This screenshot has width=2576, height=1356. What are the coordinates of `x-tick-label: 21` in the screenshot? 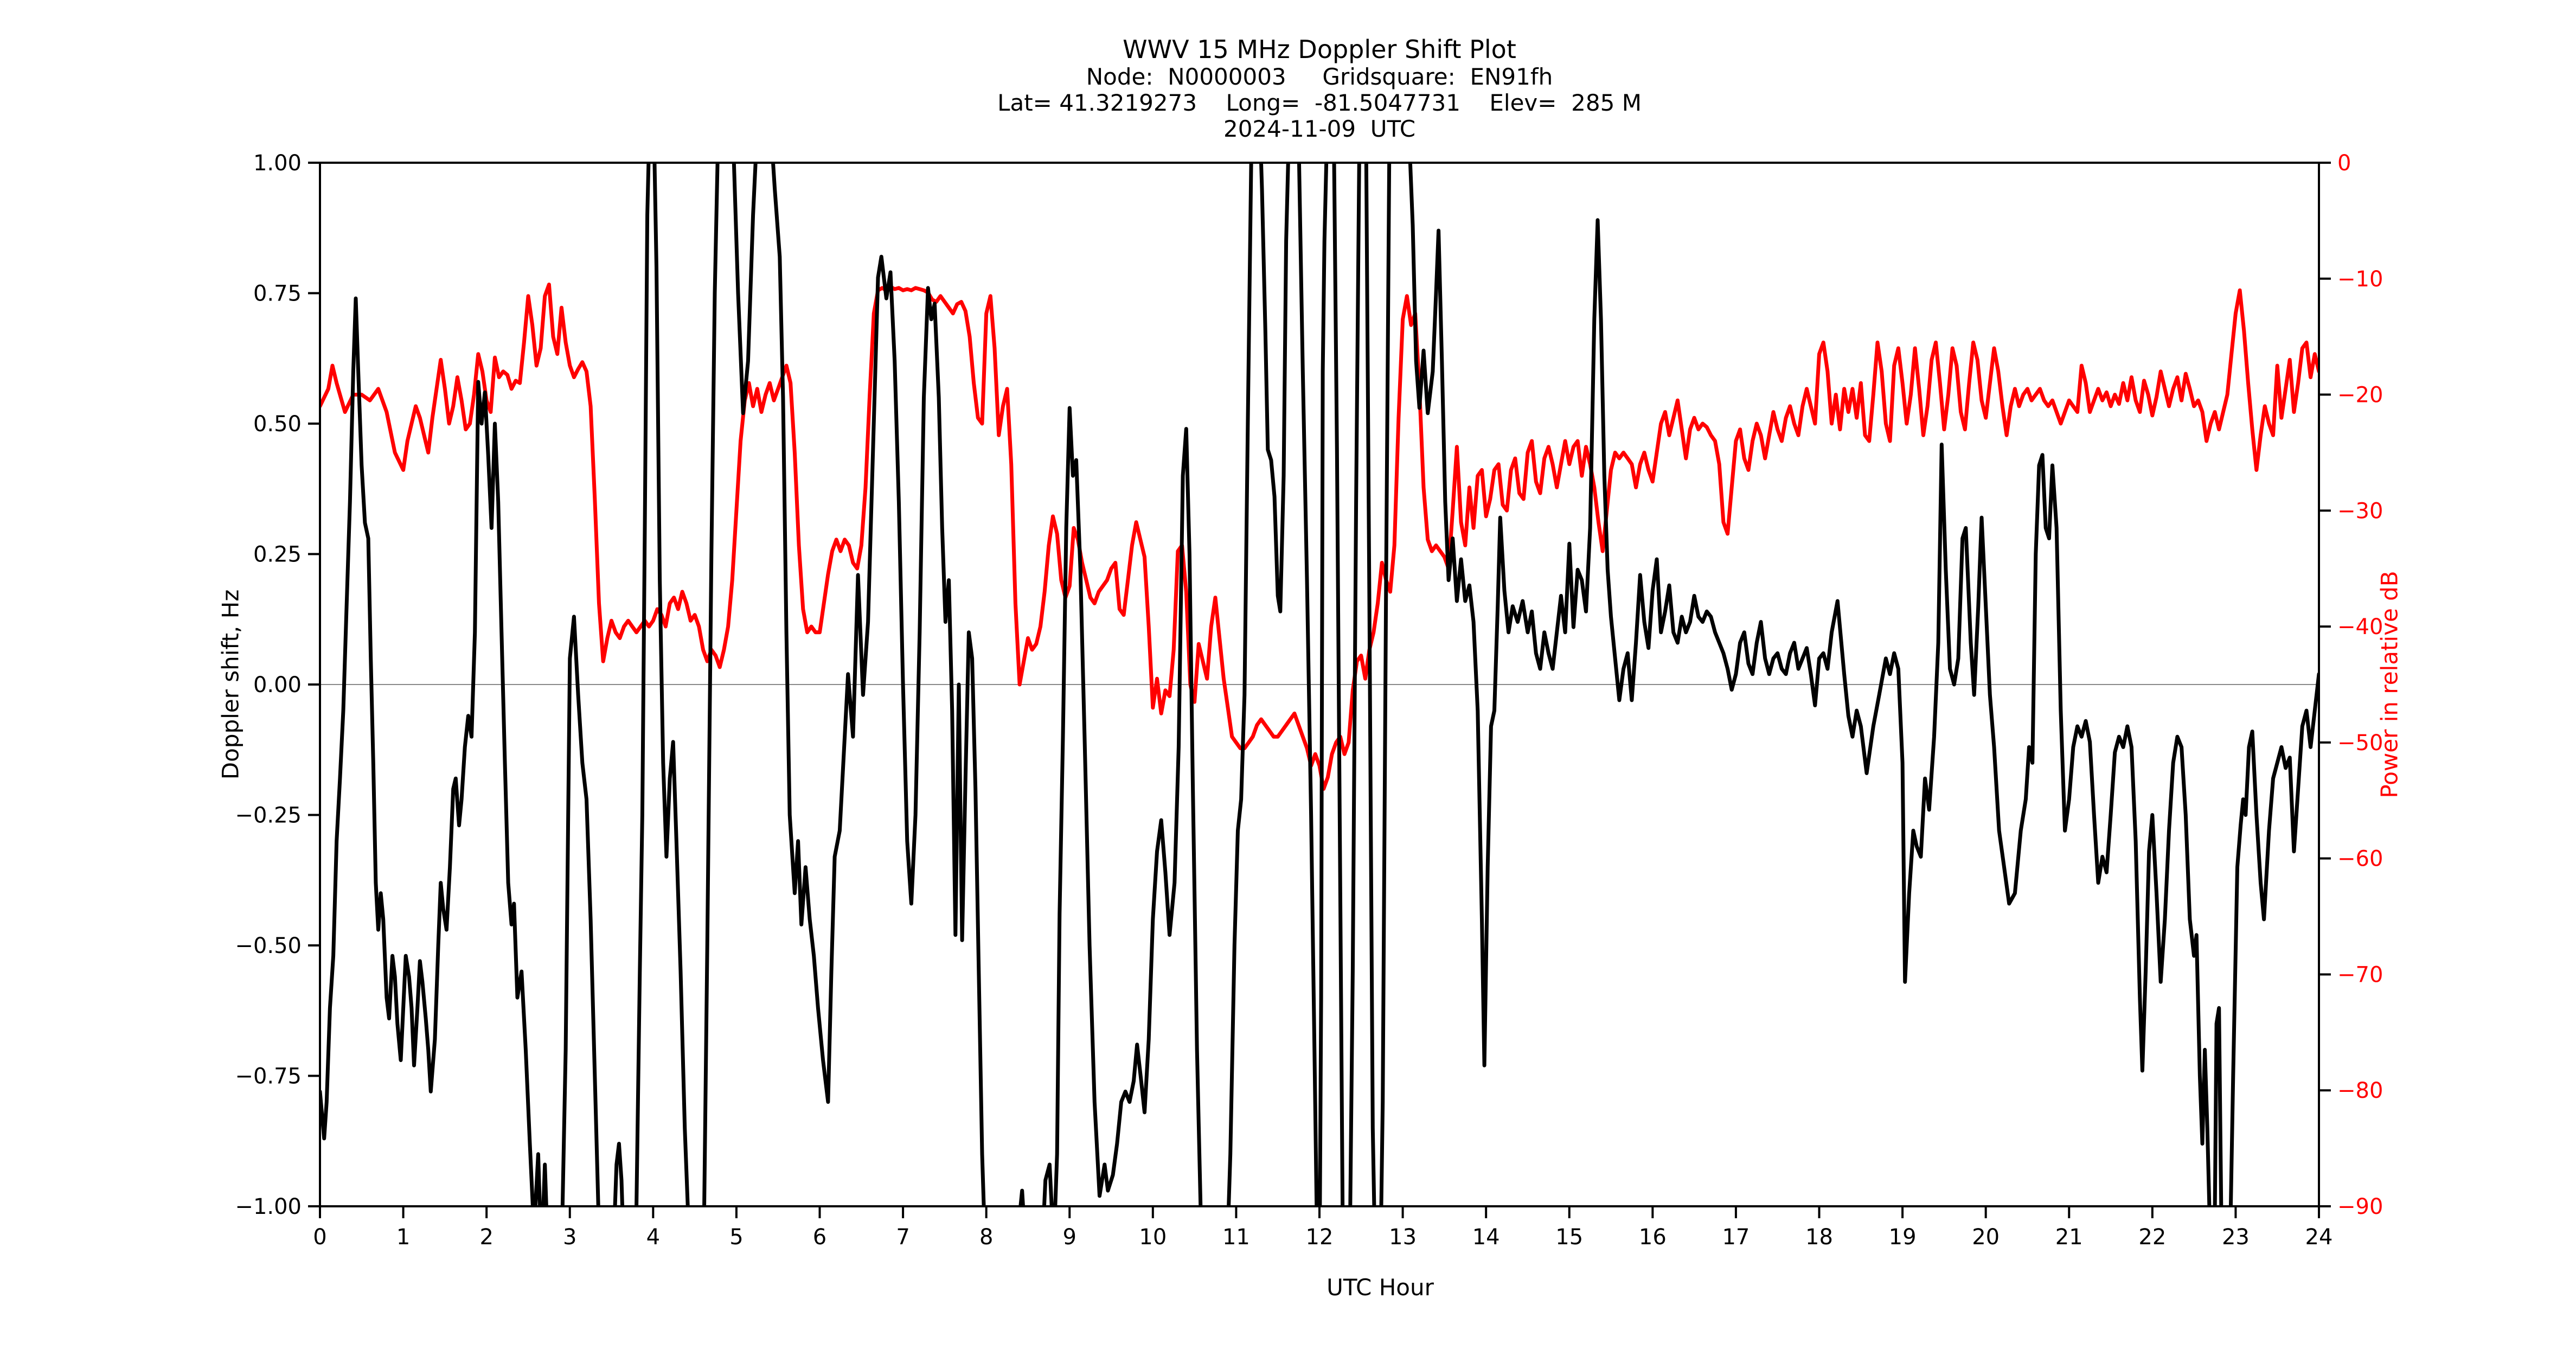 It's located at (2069, 1237).